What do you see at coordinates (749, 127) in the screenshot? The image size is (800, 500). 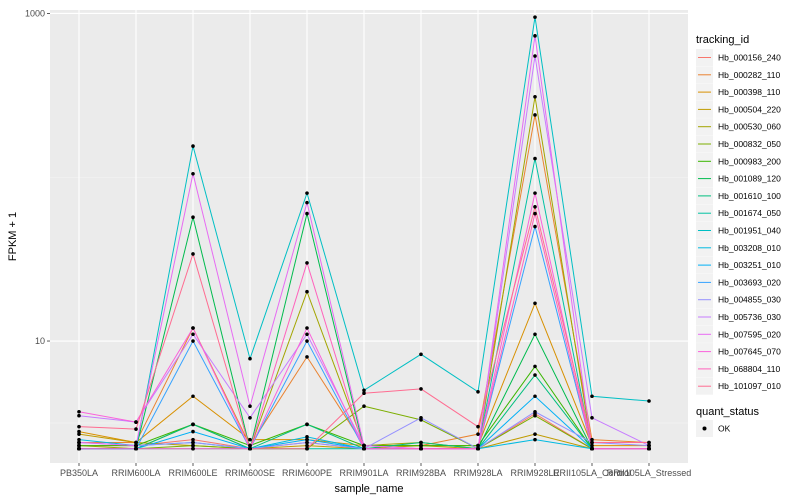 I see `legend-label: Hb_000530_060` at bounding box center [749, 127].